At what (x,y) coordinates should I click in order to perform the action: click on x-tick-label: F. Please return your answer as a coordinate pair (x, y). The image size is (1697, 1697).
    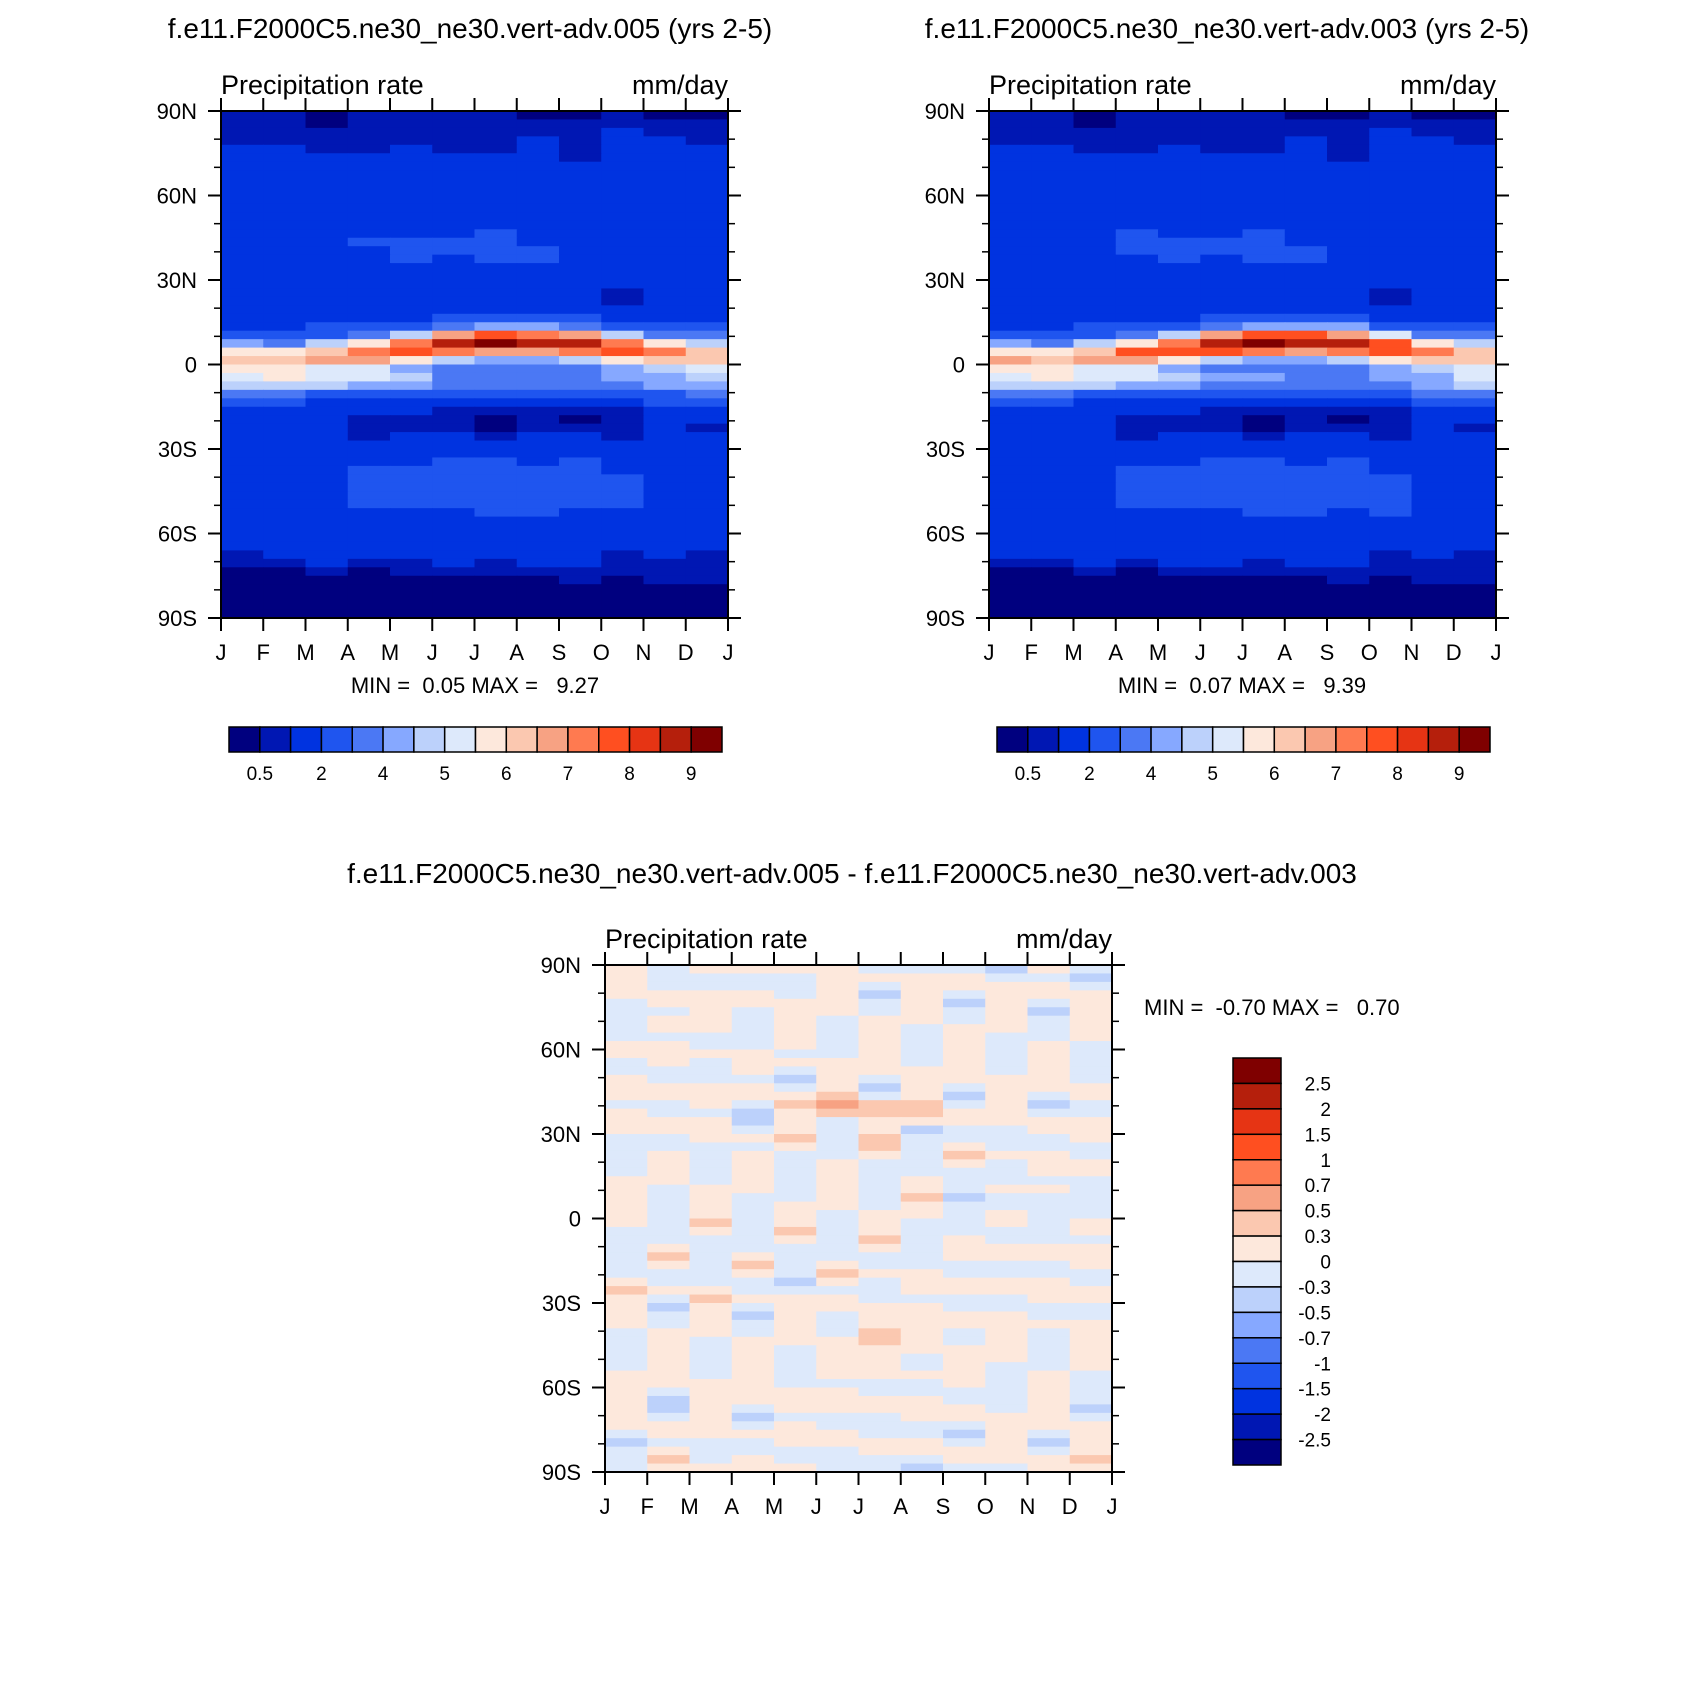
    Looking at the image, I should click on (647, 1506).